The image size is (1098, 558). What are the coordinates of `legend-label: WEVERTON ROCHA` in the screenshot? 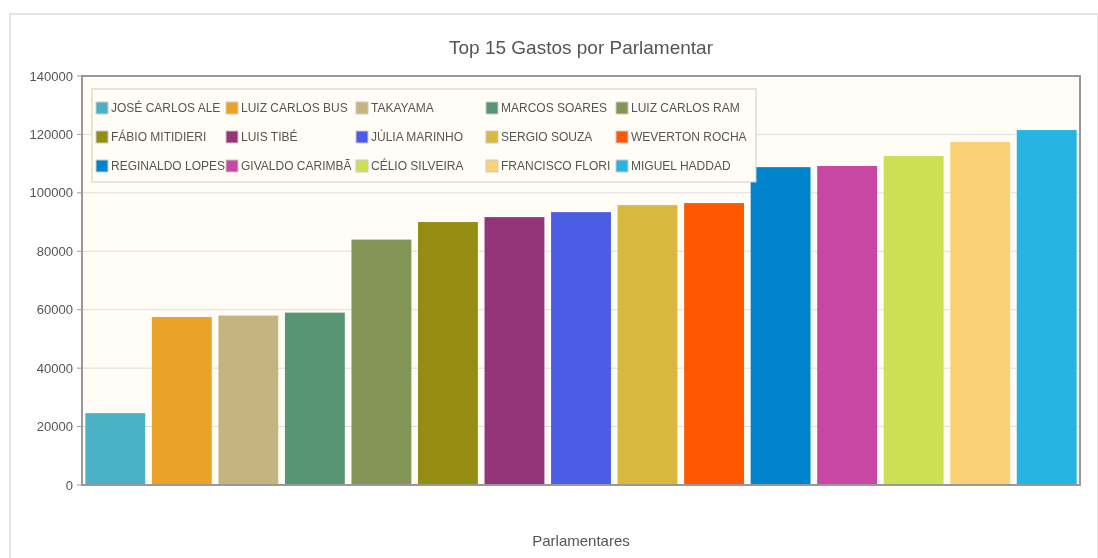 It's located at (689, 137).